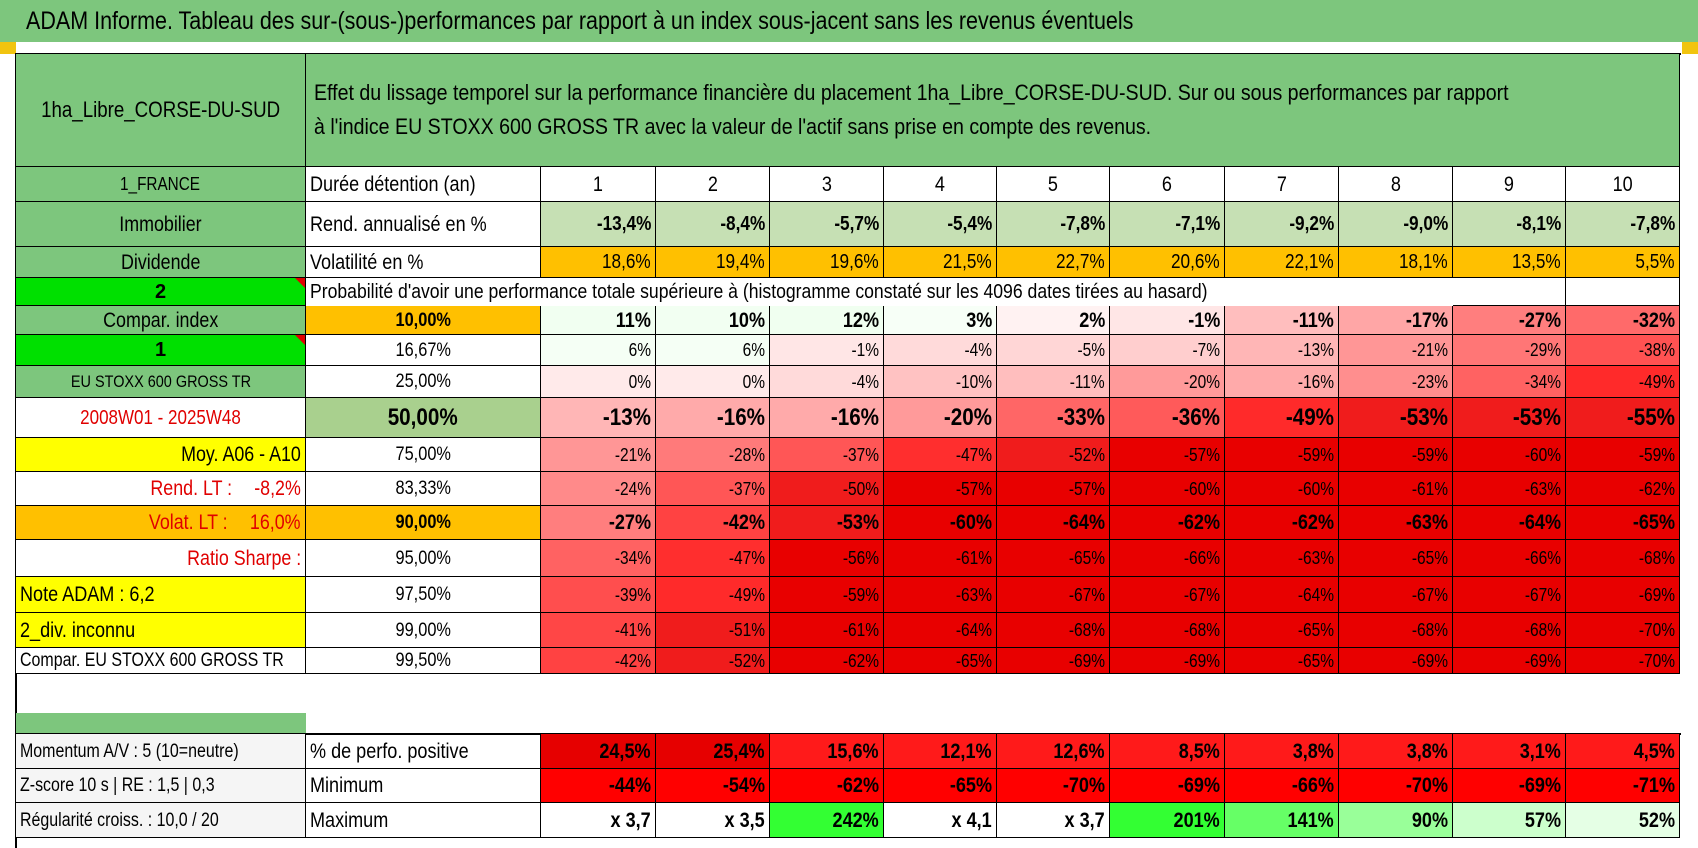  What do you see at coordinates (1396, 455) in the screenshot?
I see `percentile-cell-5-8: -59%` at bounding box center [1396, 455].